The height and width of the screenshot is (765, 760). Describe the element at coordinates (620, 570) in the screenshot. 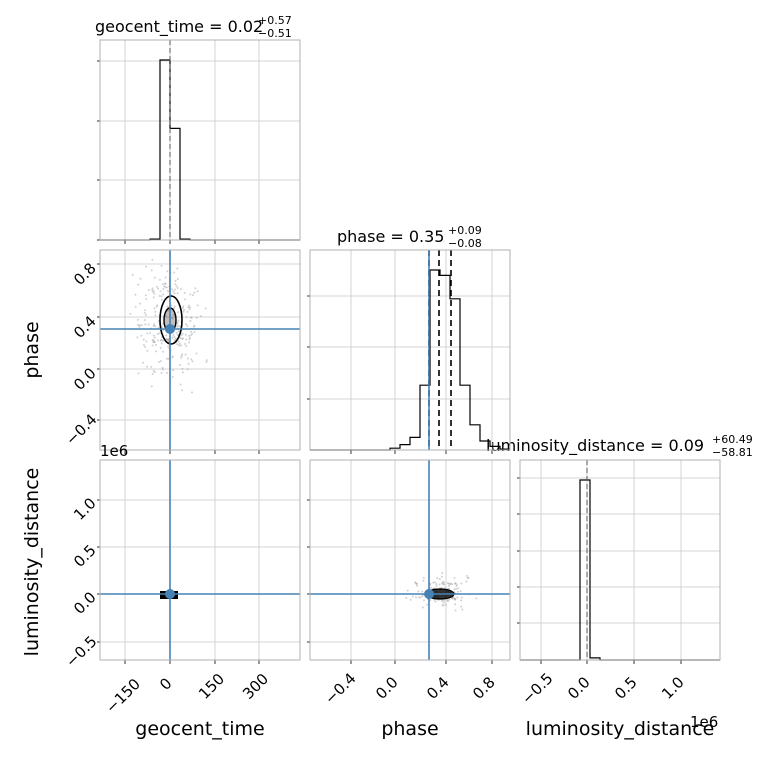

I see `hist-lum-group` at that location.